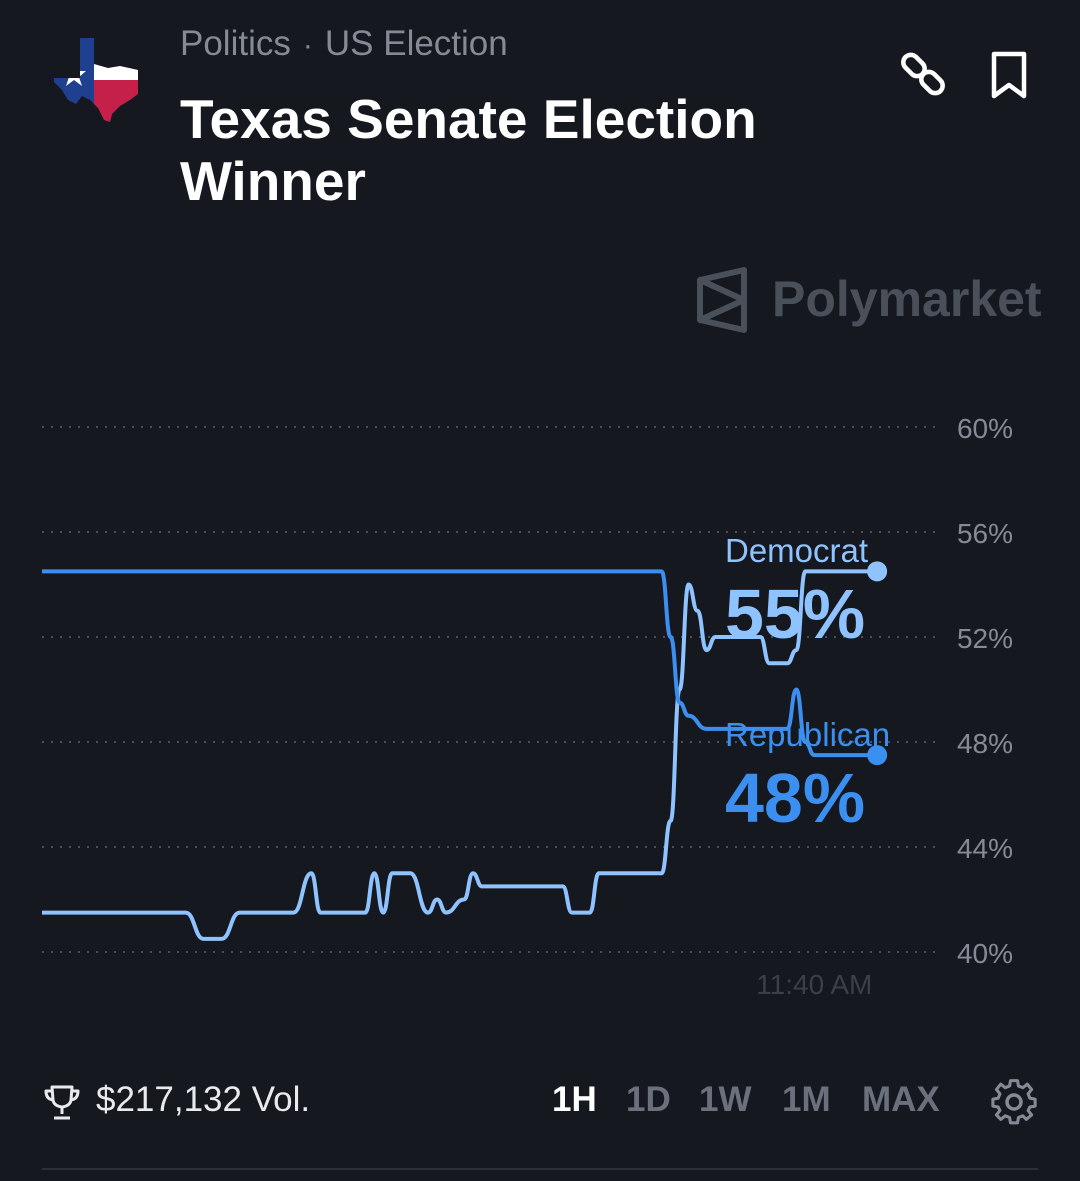 The height and width of the screenshot is (1181, 1080). I want to click on polymarket-watermark: Polymarket, so click(872, 302).